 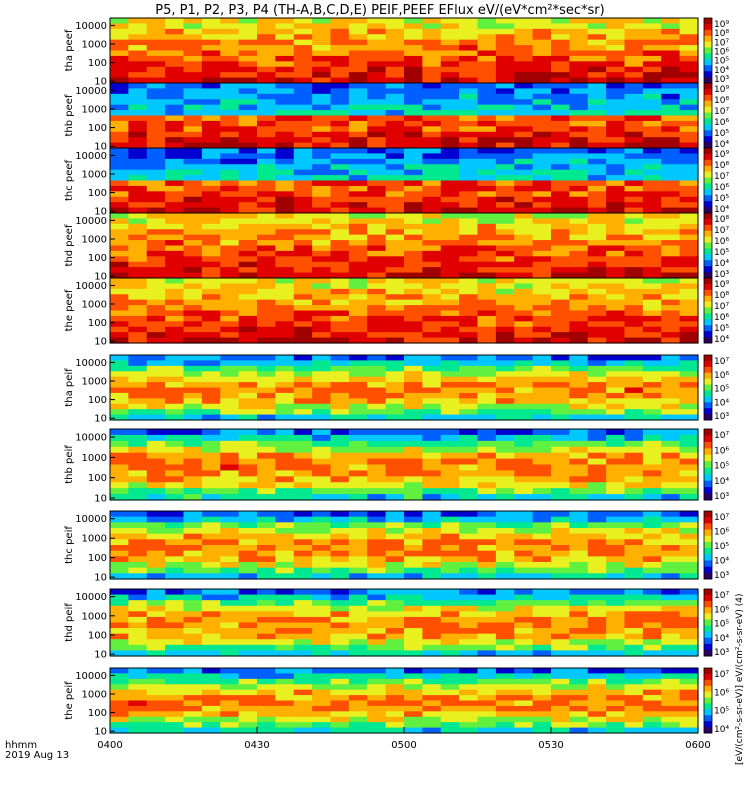 I want to click on colorbar-frame, so click(x=708, y=387).